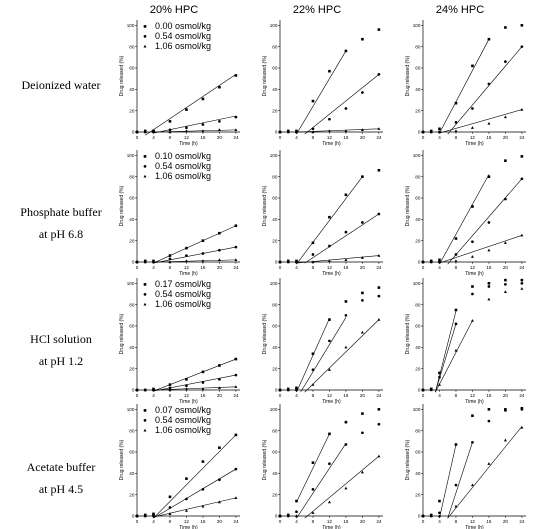 The height and width of the screenshot is (529, 550). I want to click on legend-entry-2: 1.06 osmol/kg, so click(183, 304).